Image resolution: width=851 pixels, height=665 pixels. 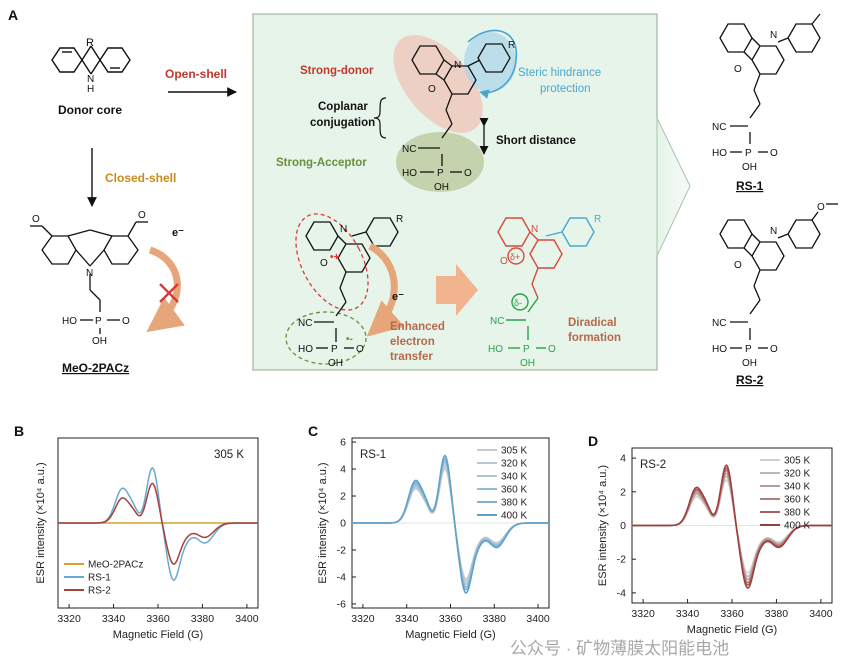 What do you see at coordinates (99, 578) in the screenshot?
I see `chart-b-legend-label: RS-1` at bounding box center [99, 578].